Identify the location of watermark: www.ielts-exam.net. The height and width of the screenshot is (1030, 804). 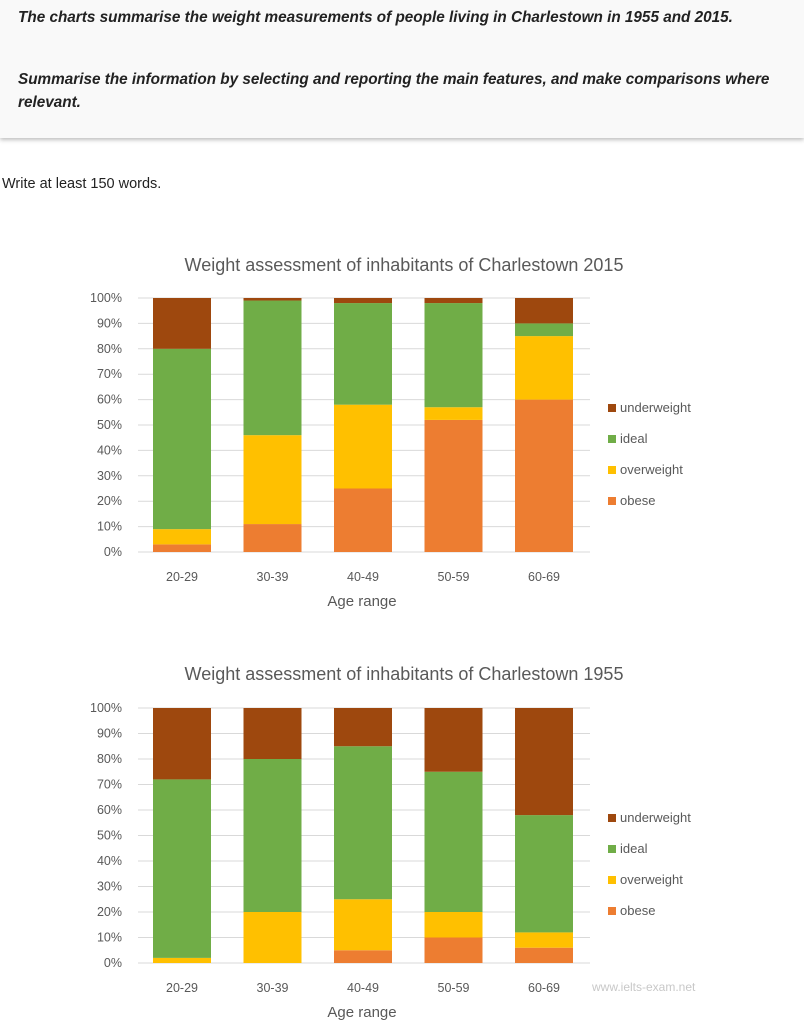
(644, 987).